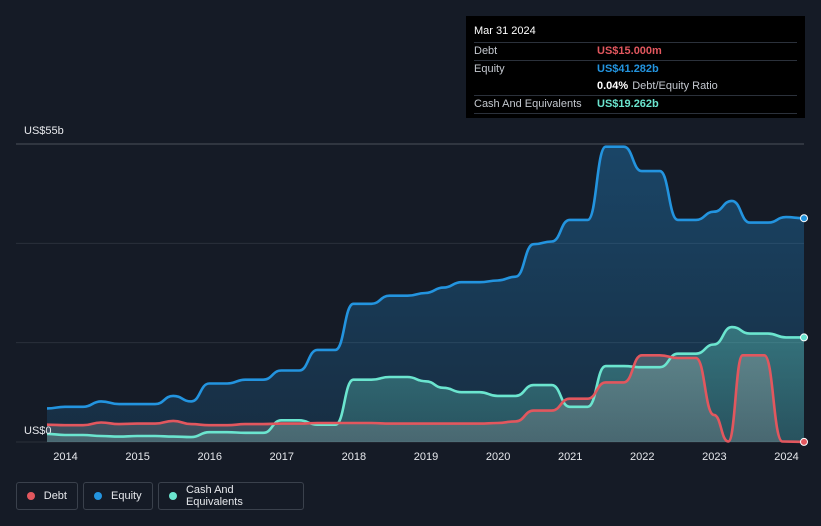  What do you see at coordinates (804, 218) in the screenshot?
I see `equity-end-marker` at bounding box center [804, 218].